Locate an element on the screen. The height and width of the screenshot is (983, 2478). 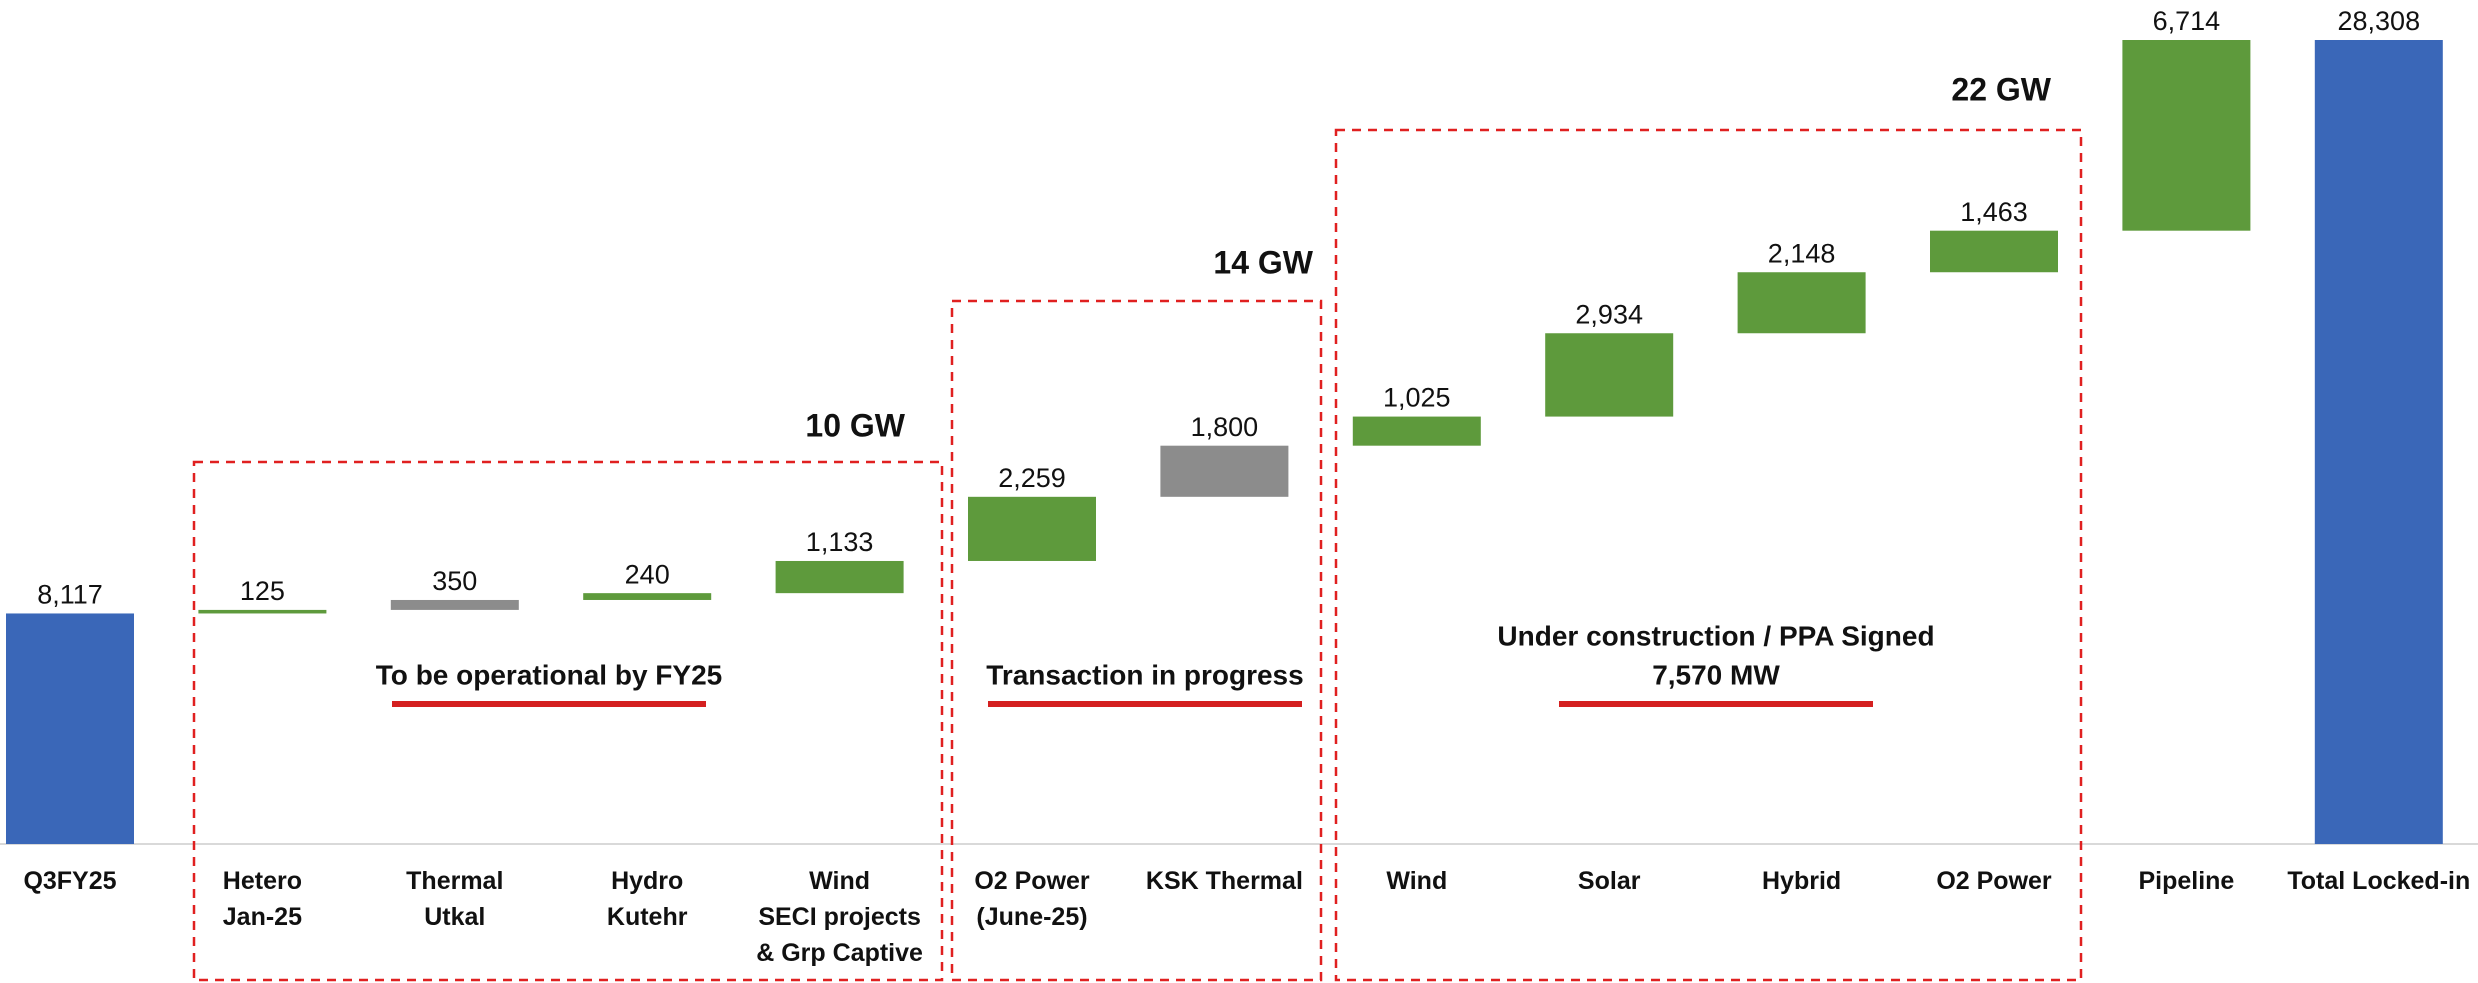
x-tick-label: Thermal Utkal is located at coordinates (454, 899).